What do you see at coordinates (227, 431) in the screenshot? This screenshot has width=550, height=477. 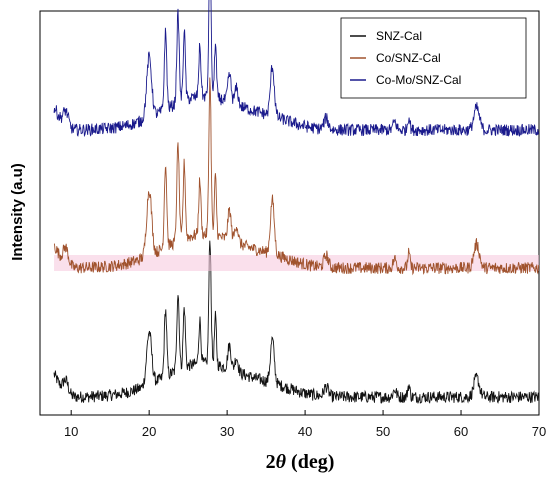 I see `x-tick-label-30: 30` at bounding box center [227, 431].